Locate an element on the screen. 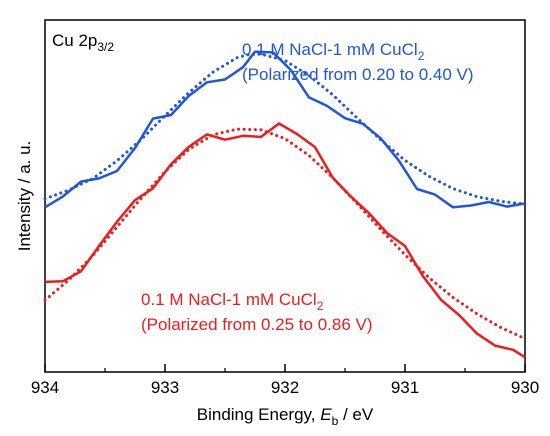 The image size is (550, 436). x-axis-label: Binding Energy, Eb / eV is located at coordinates (285, 416).